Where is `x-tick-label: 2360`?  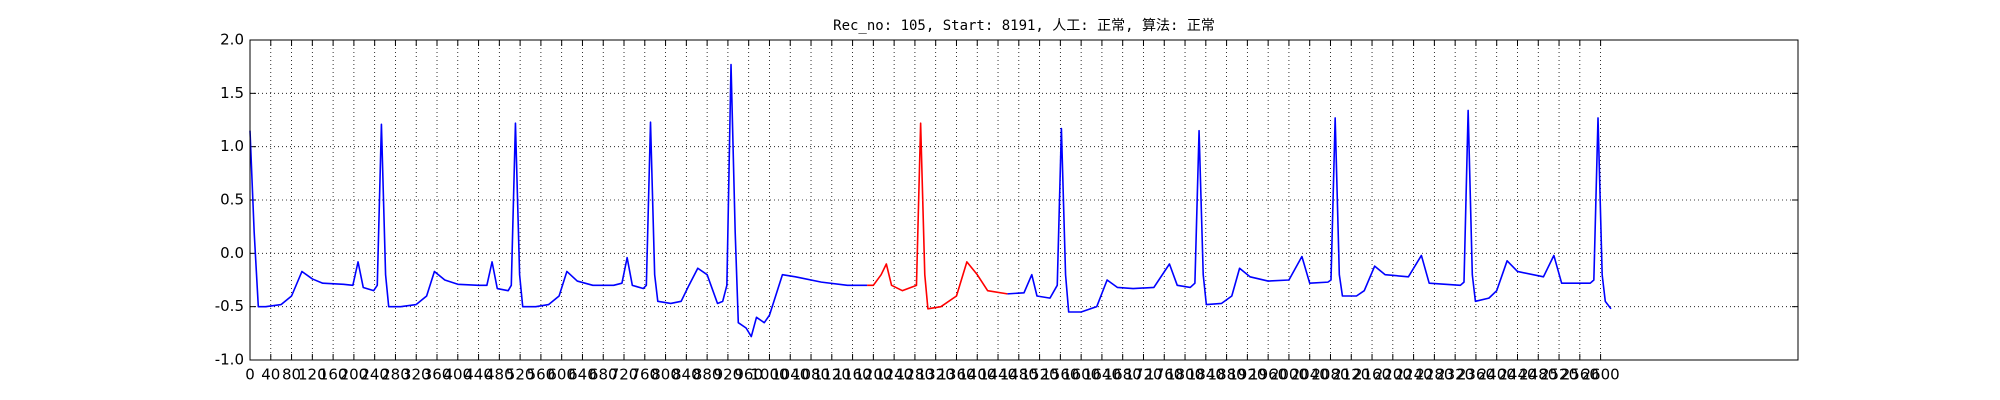
x-tick-label: 2360 is located at coordinates (1476, 375).